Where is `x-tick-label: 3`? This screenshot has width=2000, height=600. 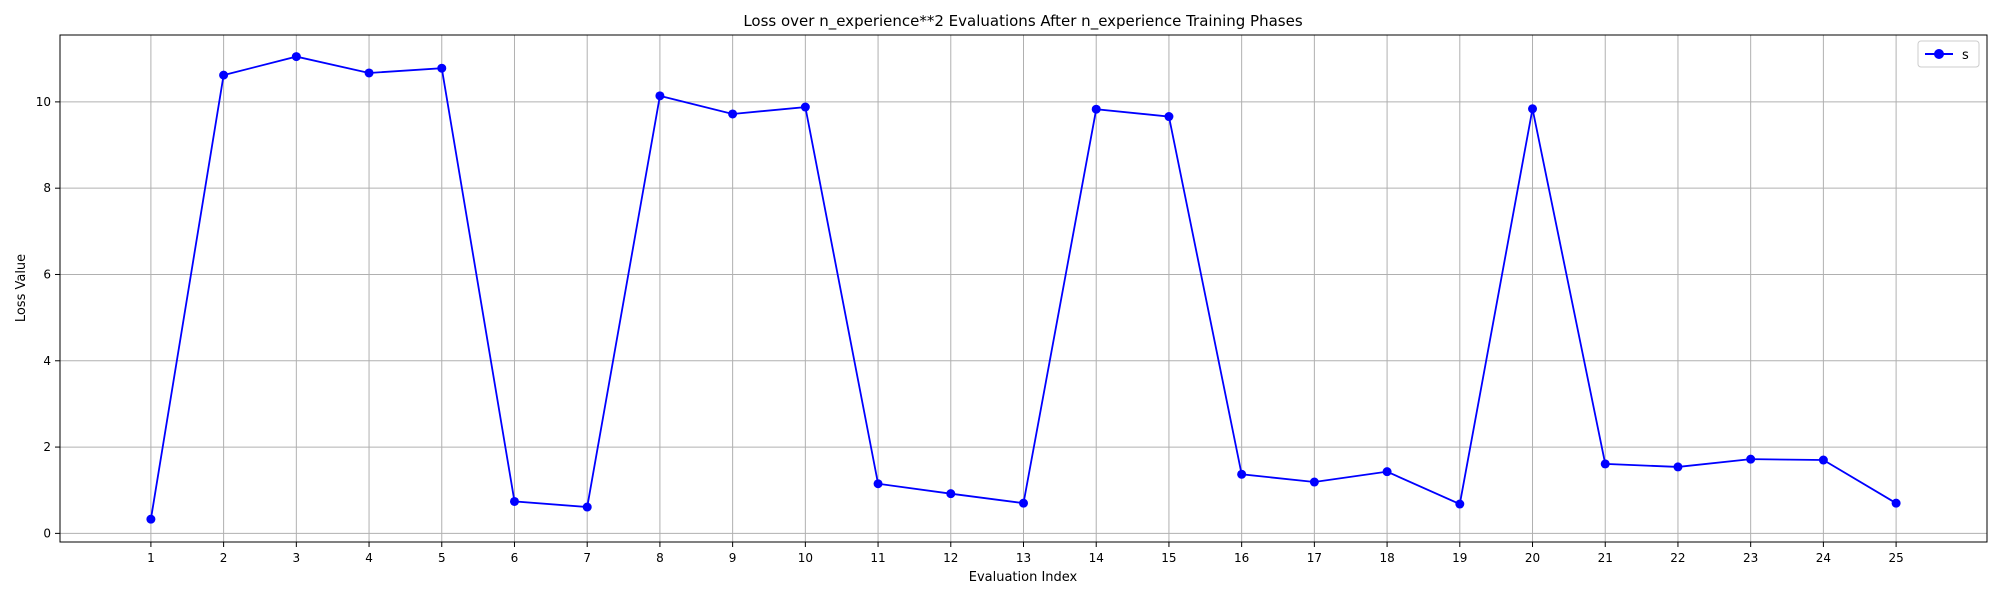 x-tick-label: 3 is located at coordinates (297, 558).